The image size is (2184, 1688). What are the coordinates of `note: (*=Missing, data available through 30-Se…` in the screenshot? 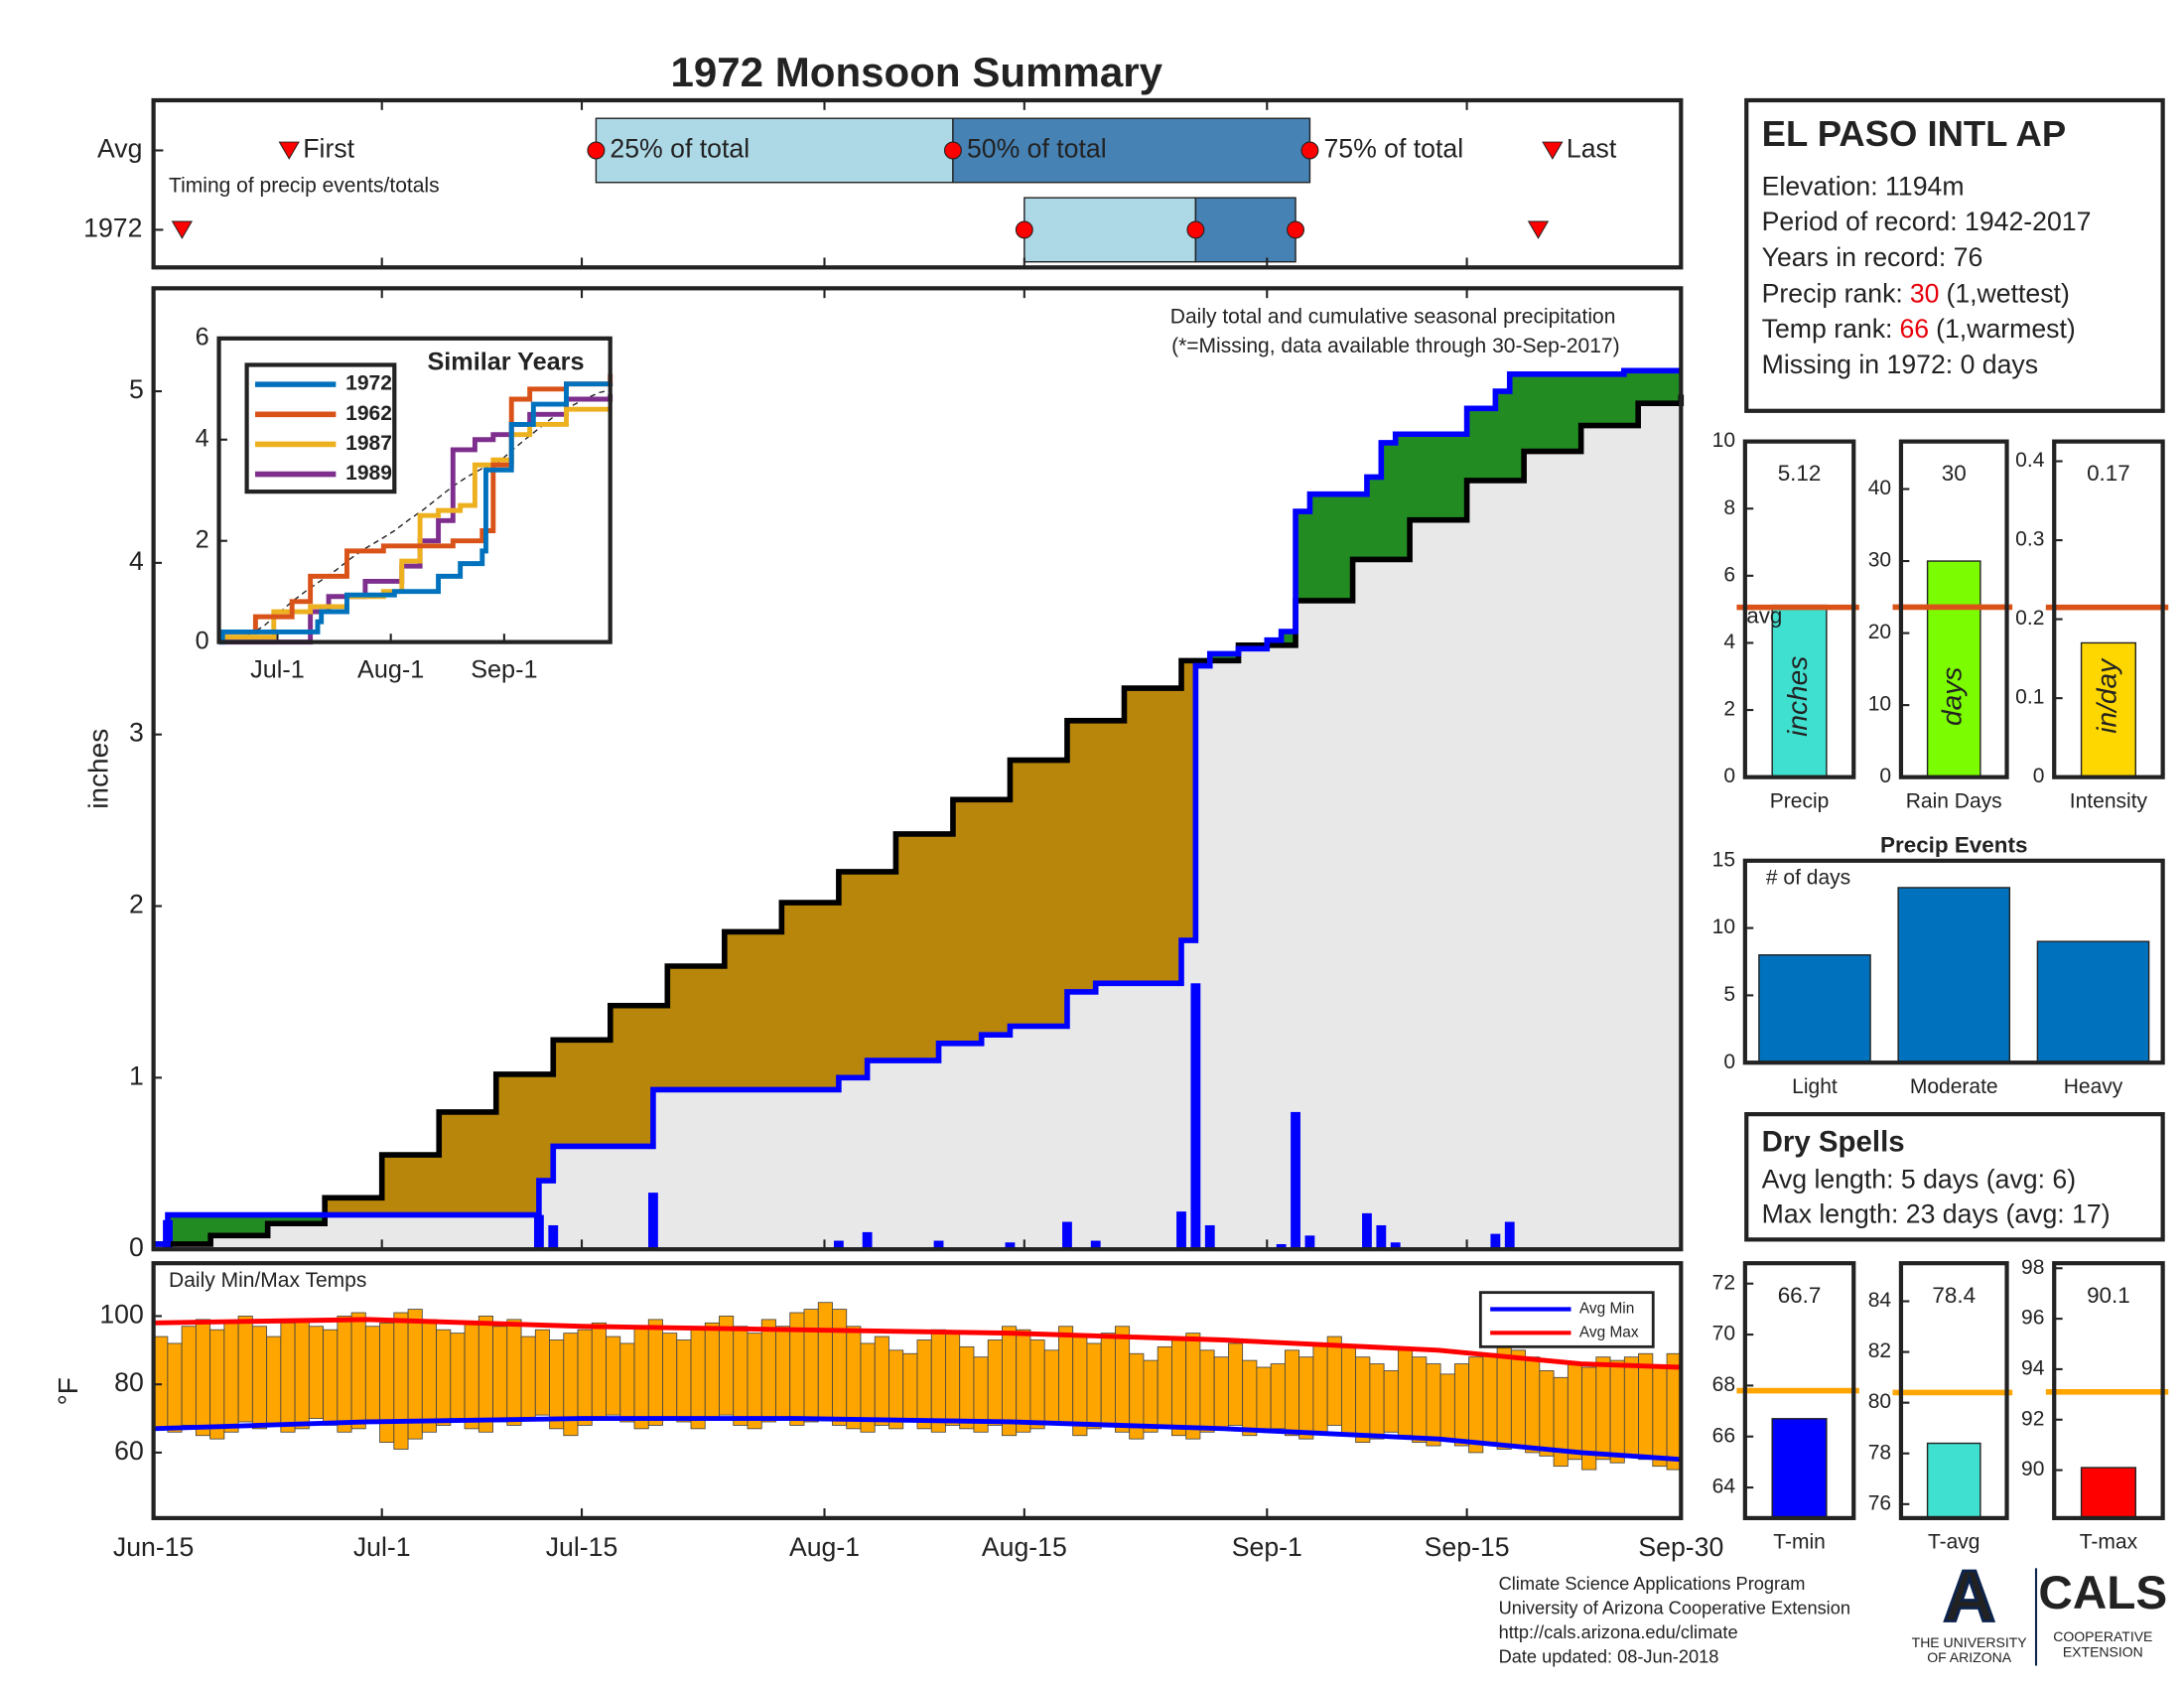 It's located at (1395, 346).